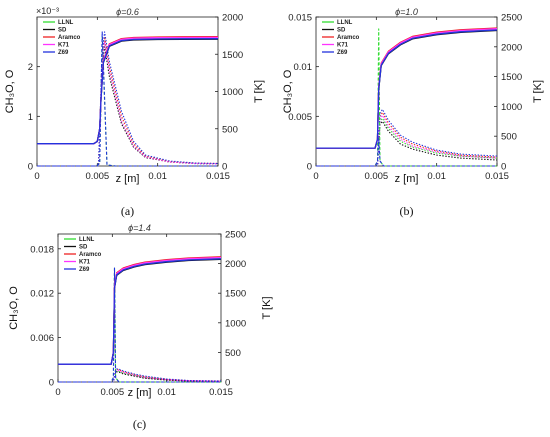 This screenshot has height=437, width=550. I want to click on y-left-tick-label: 0.006, so click(42, 338).